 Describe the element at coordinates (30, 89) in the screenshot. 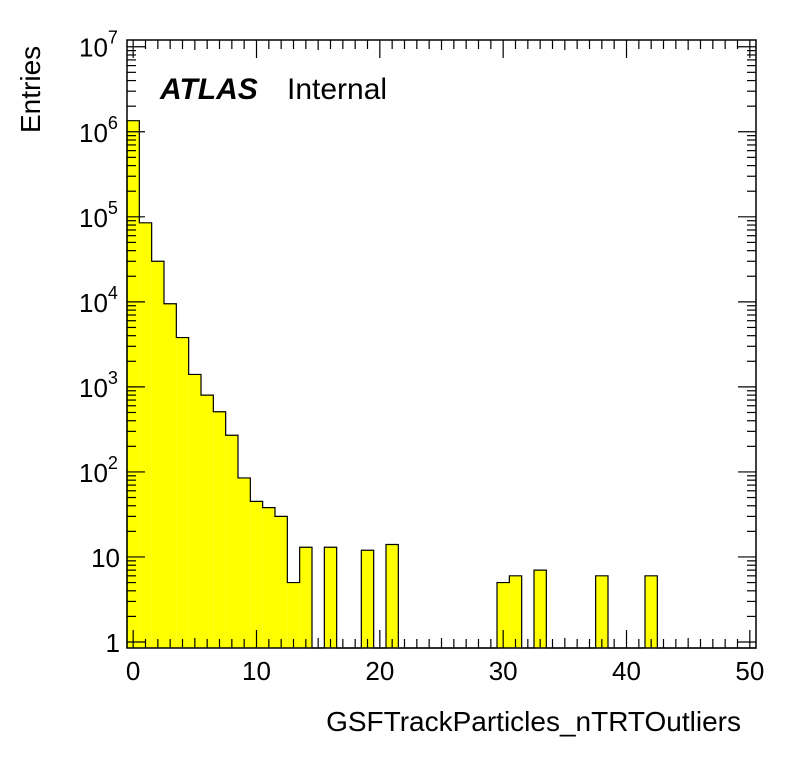

I see `y-axis-title: Entries` at that location.